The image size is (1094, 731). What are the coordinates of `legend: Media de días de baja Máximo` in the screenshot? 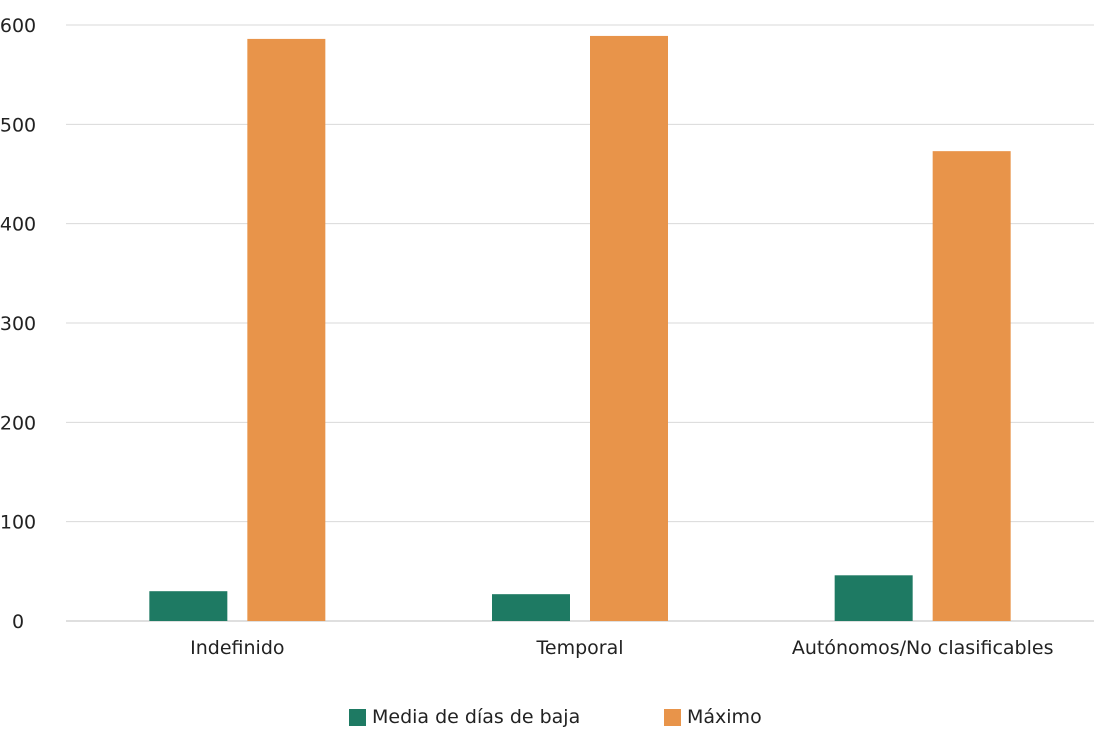 It's located at (547, 718).